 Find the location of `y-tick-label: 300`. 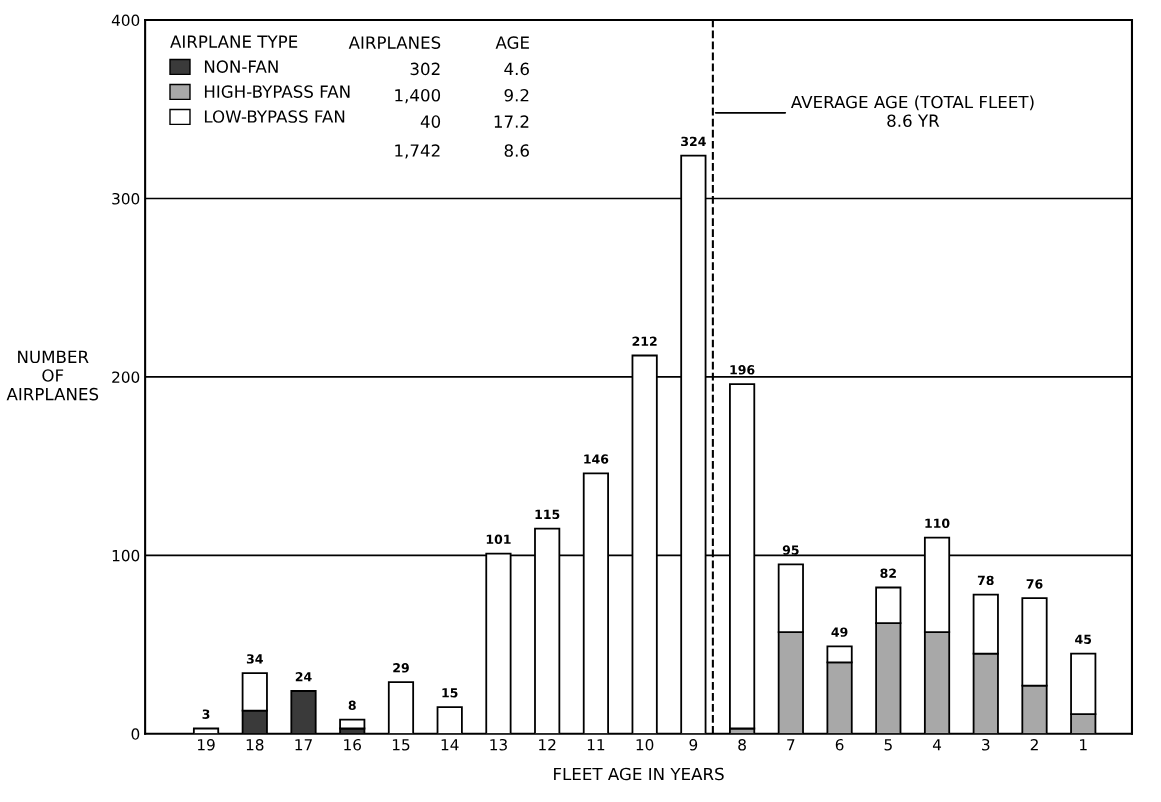

y-tick-label: 300 is located at coordinates (126, 198).